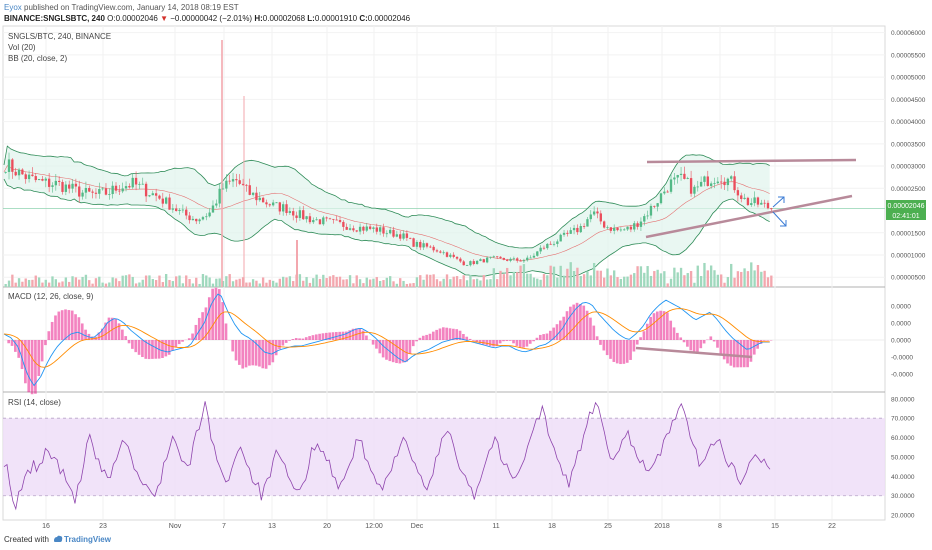  What do you see at coordinates (694, 352) in the screenshot?
I see `macd-trendline` at bounding box center [694, 352].